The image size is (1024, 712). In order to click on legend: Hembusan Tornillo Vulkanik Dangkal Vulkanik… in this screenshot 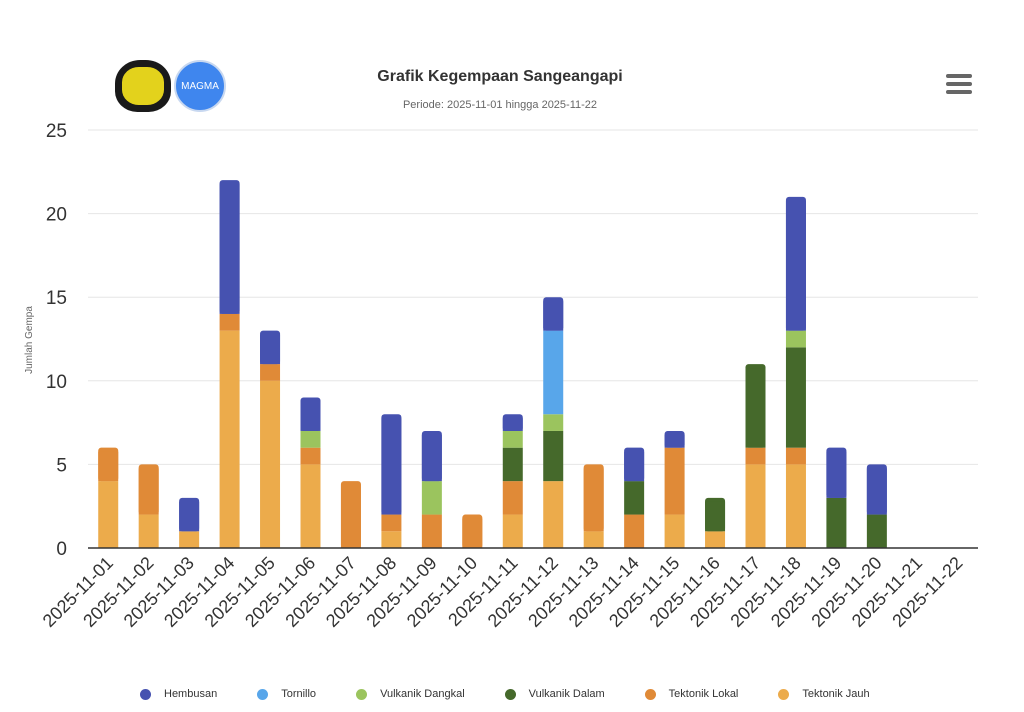, I will do `click(525, 694)`.